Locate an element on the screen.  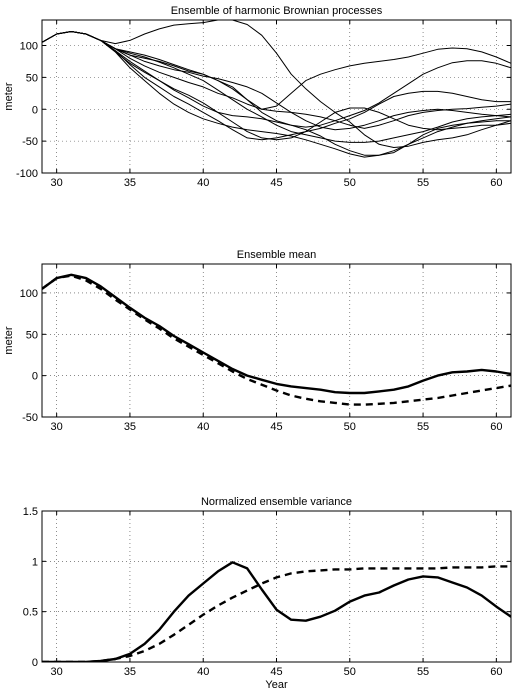
y-tick-label: 1 is located at coordinates (35, 562).